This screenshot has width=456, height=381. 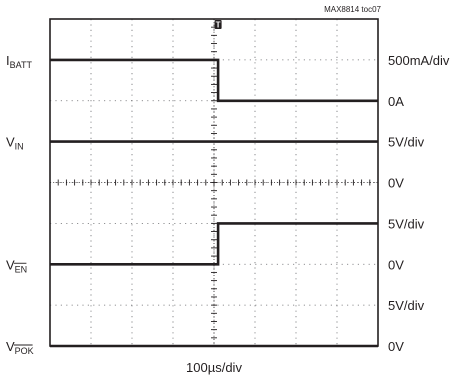 I want to click on trigger-marker: T, so click(x=218, y=25).